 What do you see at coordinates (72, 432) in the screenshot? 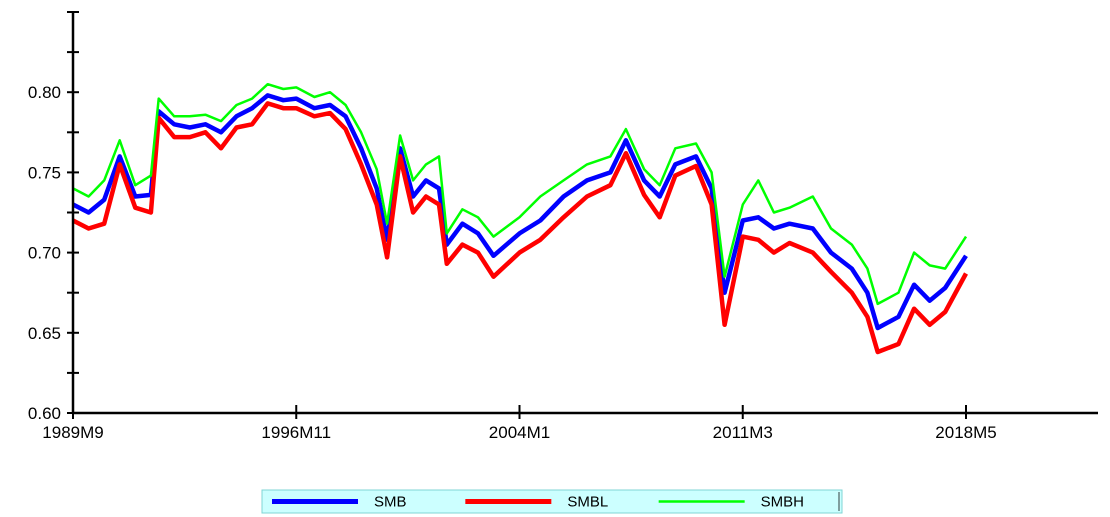
I see `x-tick-label: 1989M9` at bounding box center [72, 432].